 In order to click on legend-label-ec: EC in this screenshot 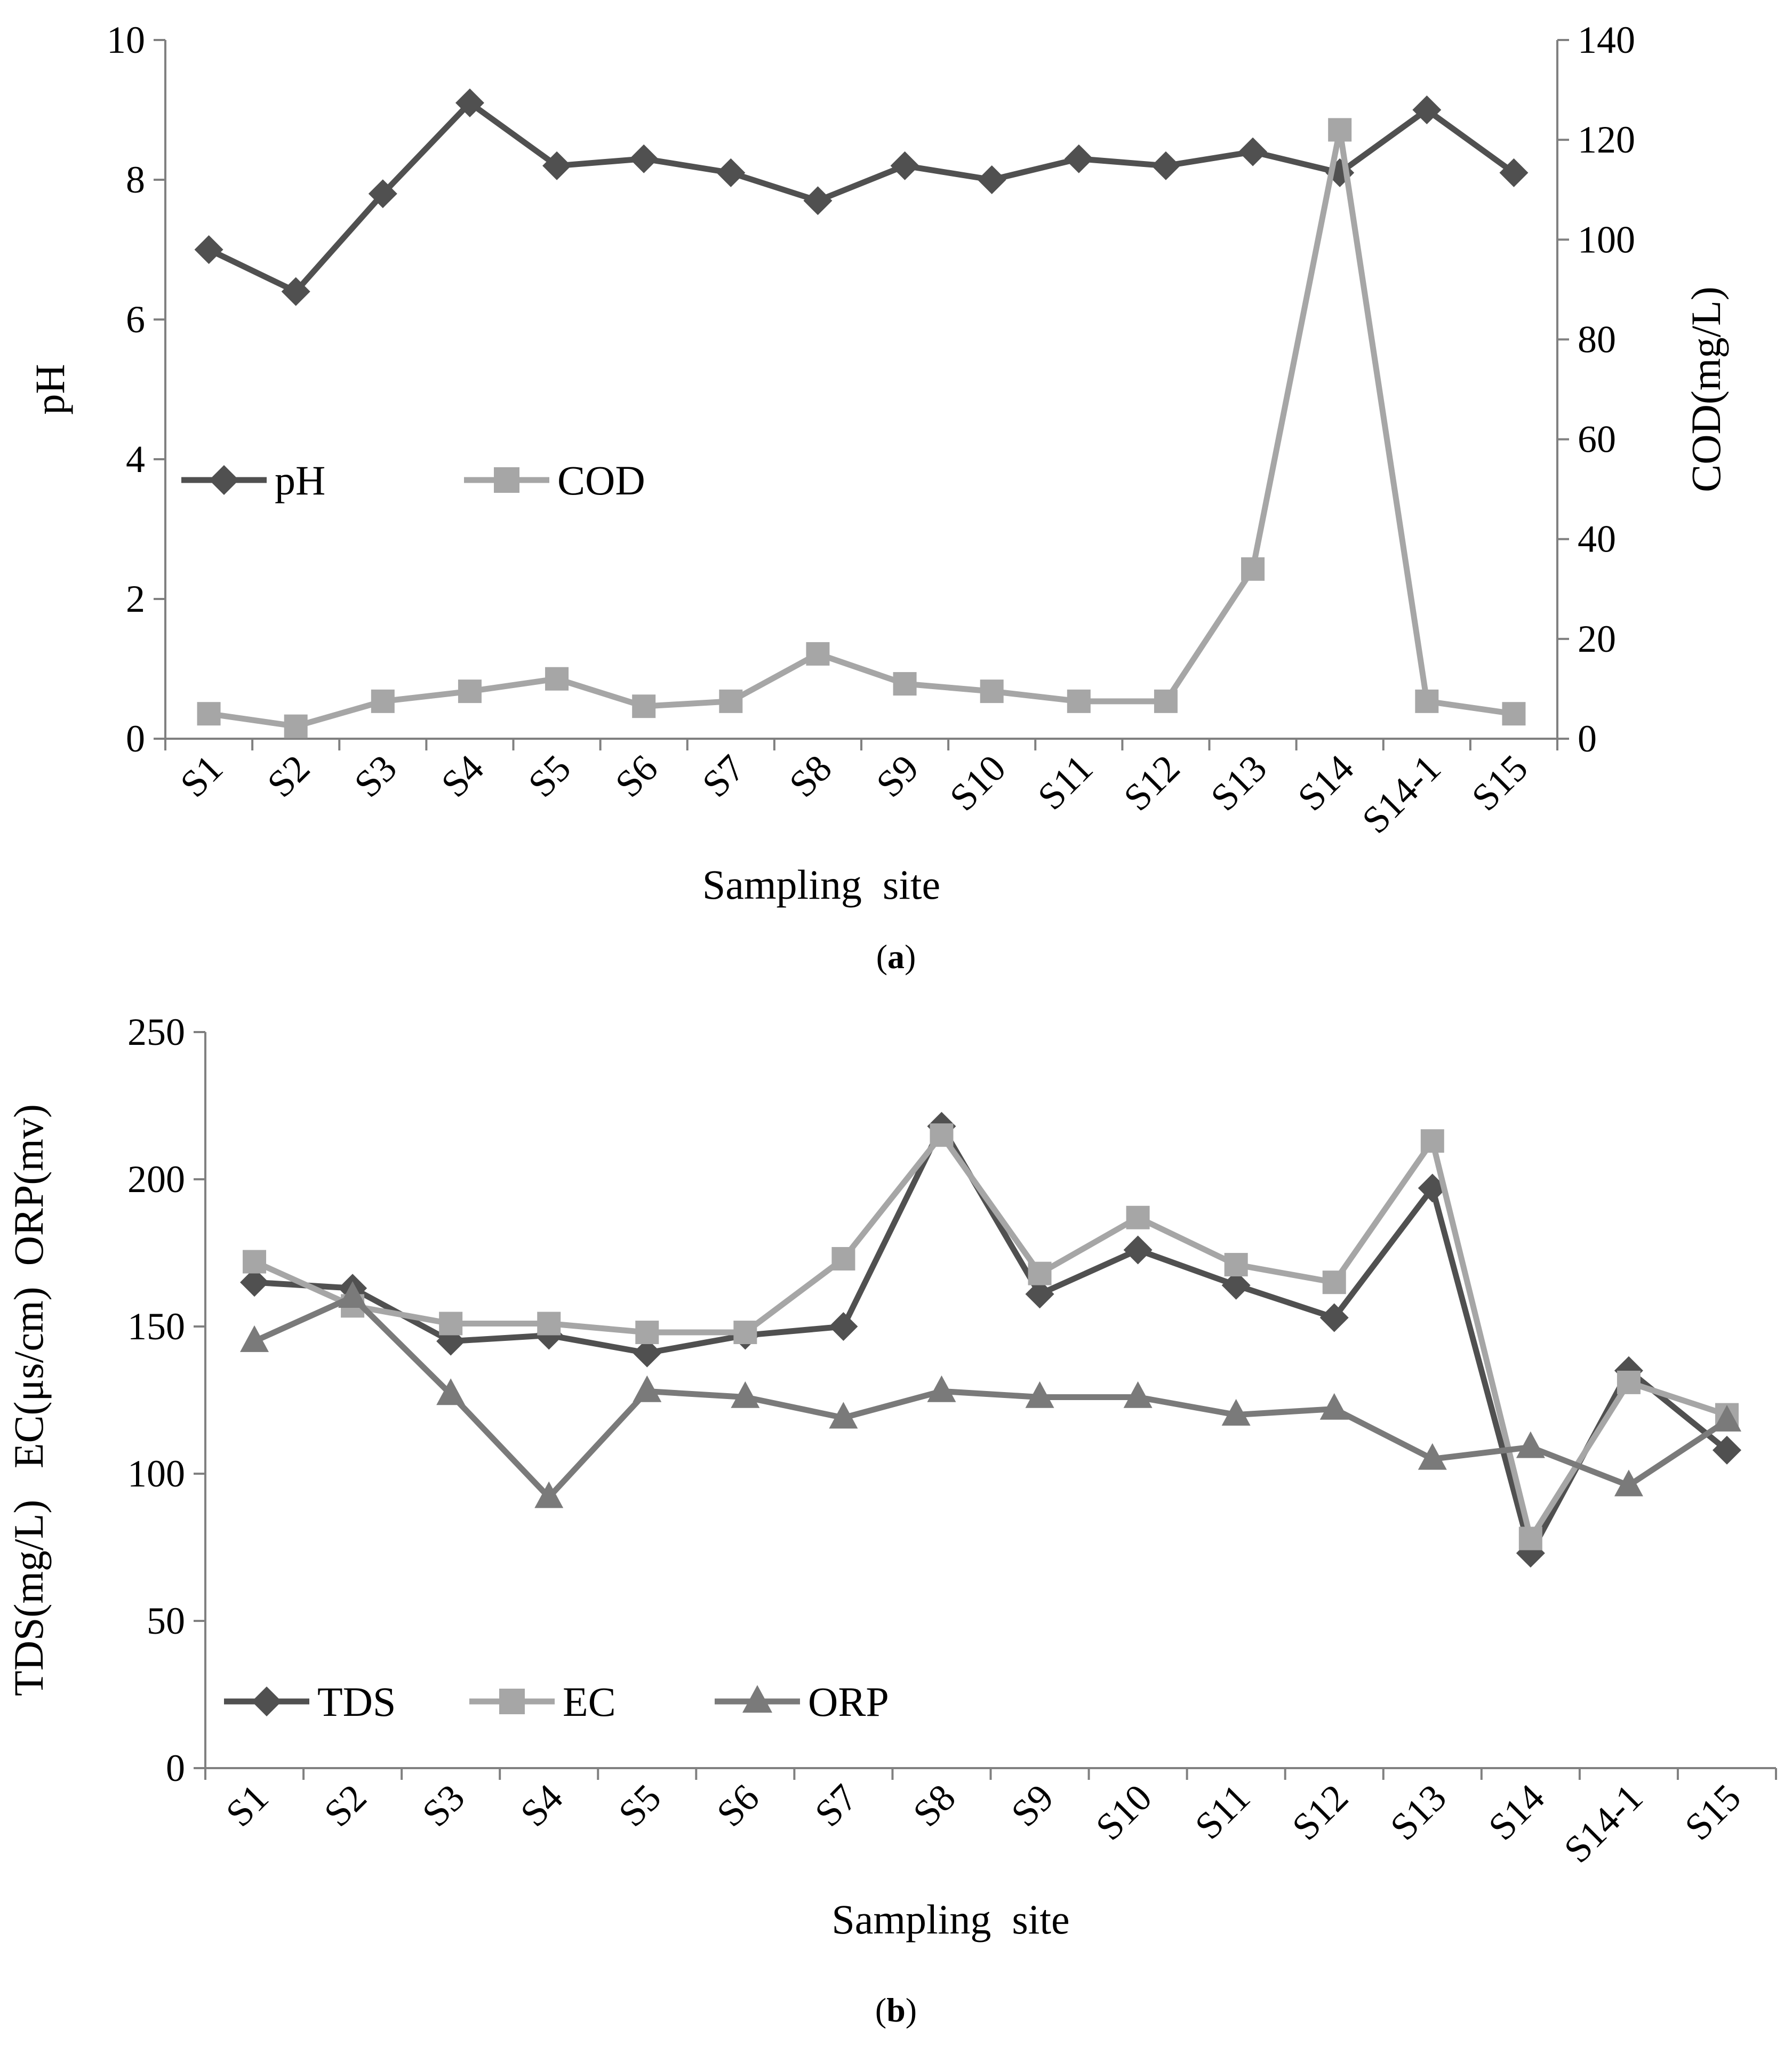, I will do `click(589, 1702)`.